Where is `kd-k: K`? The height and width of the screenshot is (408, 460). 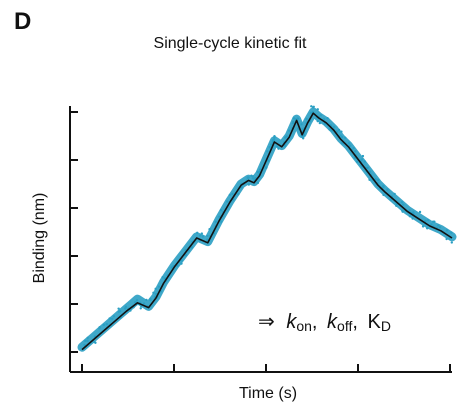
kd-k: K is located at coordinates (374, 322).